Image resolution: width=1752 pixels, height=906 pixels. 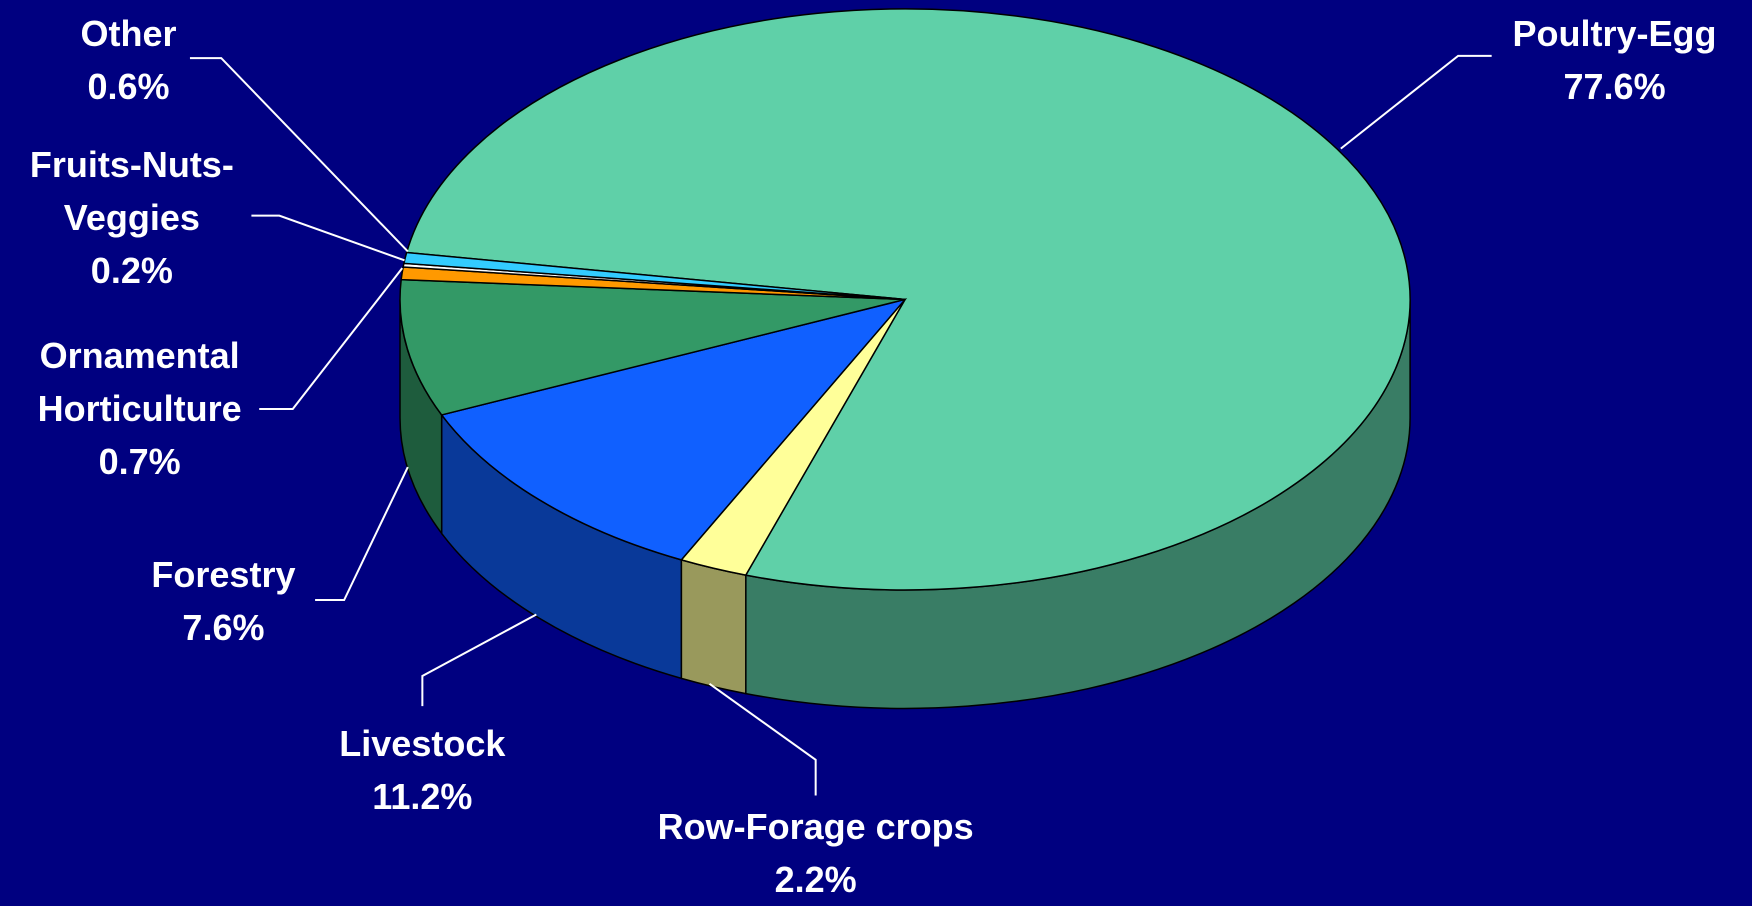 What do you see at coordinates (1614, 34) in the screenshot?
I see `category-label: Poultry-Egg` at bounding box center [1614, 34].